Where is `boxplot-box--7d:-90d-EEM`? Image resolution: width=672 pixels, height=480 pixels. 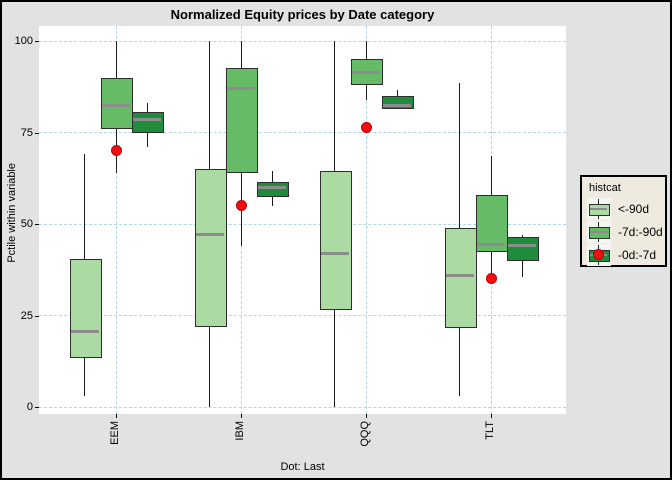 boxplot-box--7d:-90d-EEM is located at coordinates (117, 103).